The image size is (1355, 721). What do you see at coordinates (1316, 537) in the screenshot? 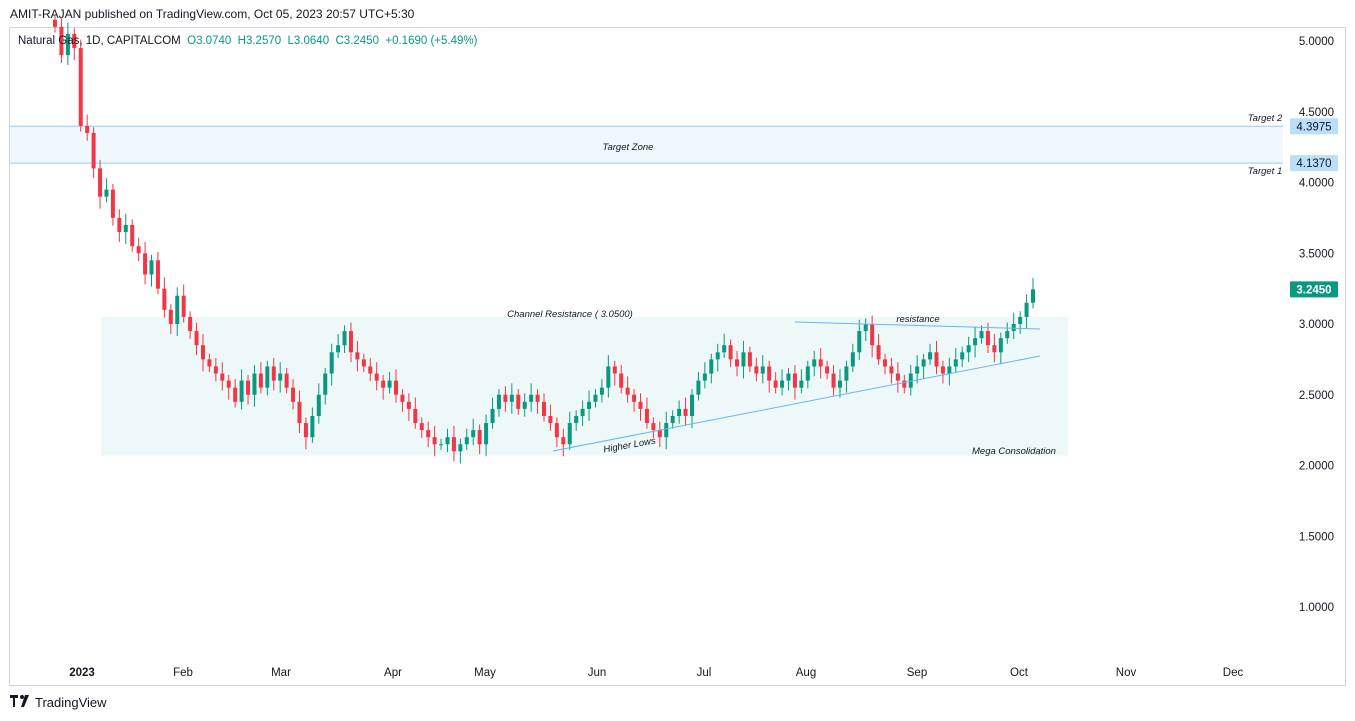
I see `y-tick-label: 1.5000` at bounding box center [1316, 537].